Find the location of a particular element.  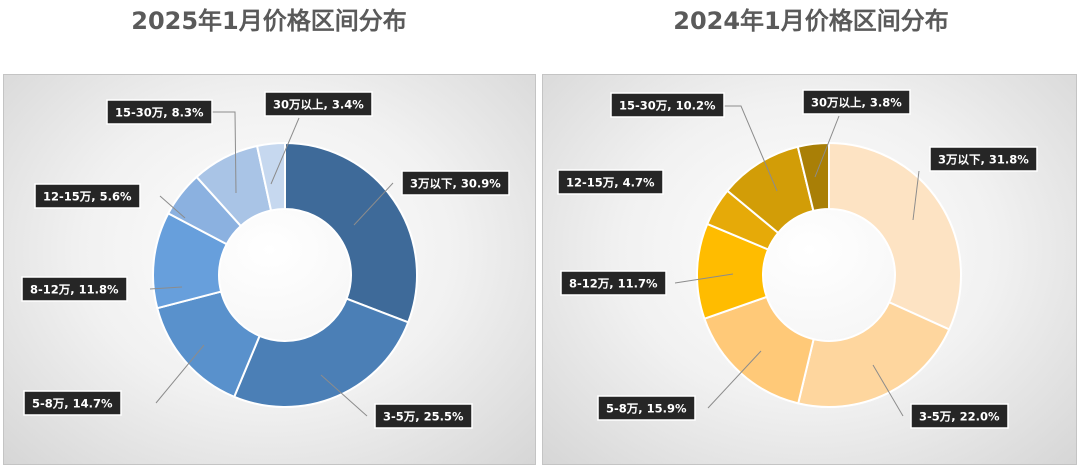

data-label-text: 3万以下, 30.9% is located at coordinates (455, 184).